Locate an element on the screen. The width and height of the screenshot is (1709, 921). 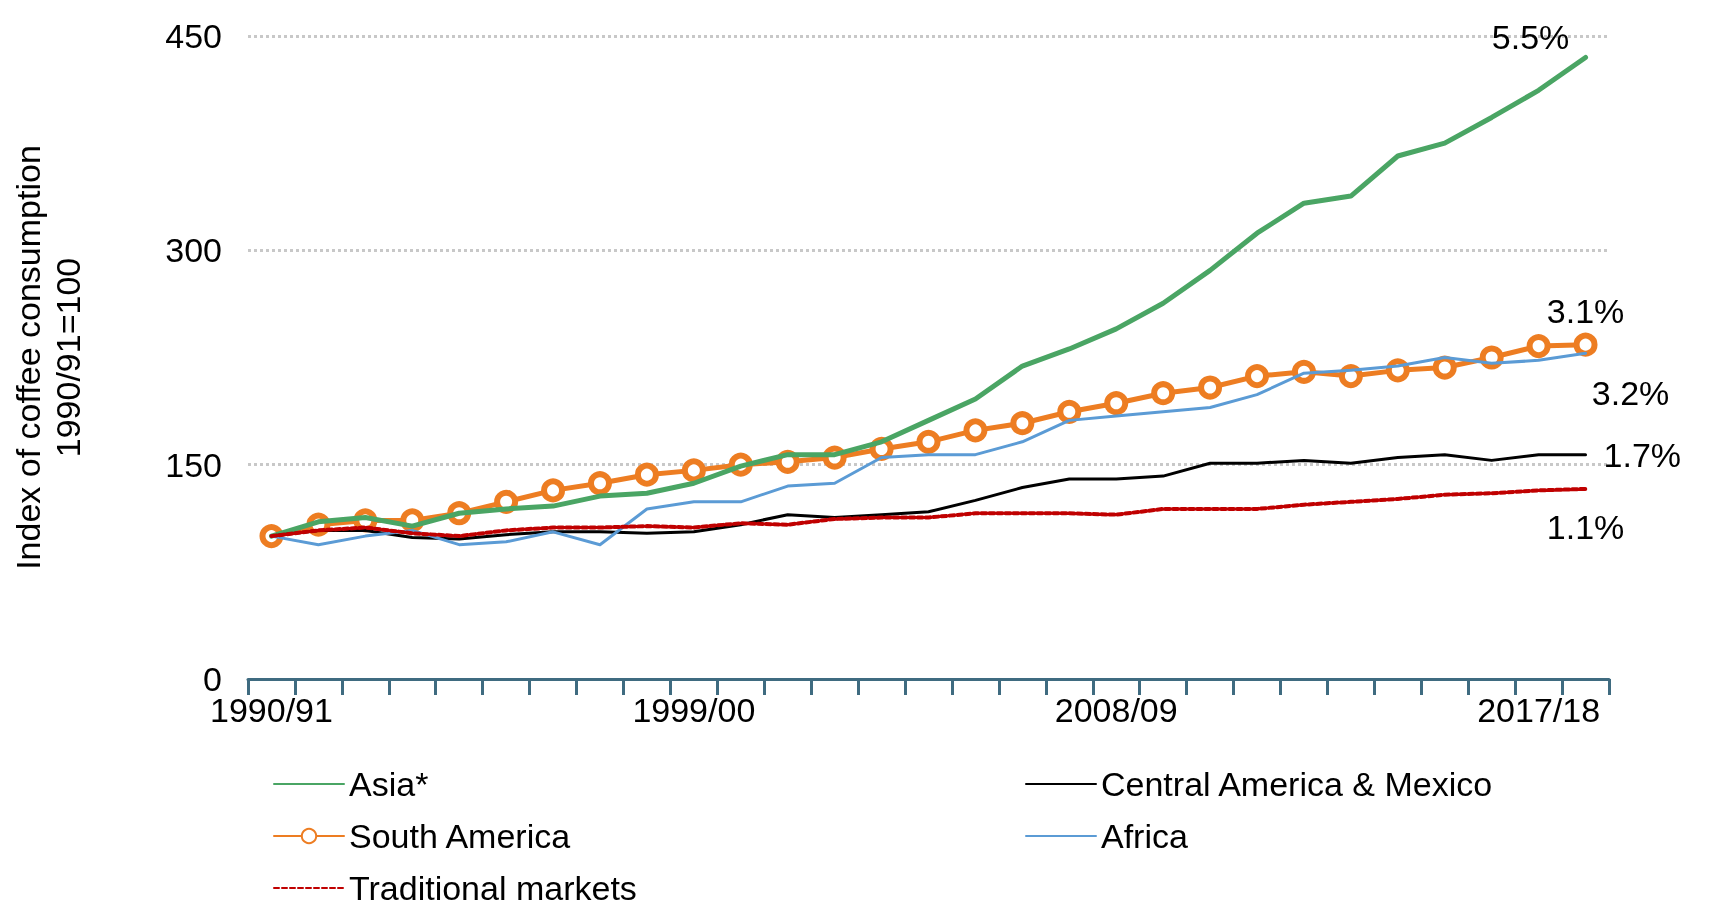
legend-label: Traditional markets is located at coordinates (493, 888).